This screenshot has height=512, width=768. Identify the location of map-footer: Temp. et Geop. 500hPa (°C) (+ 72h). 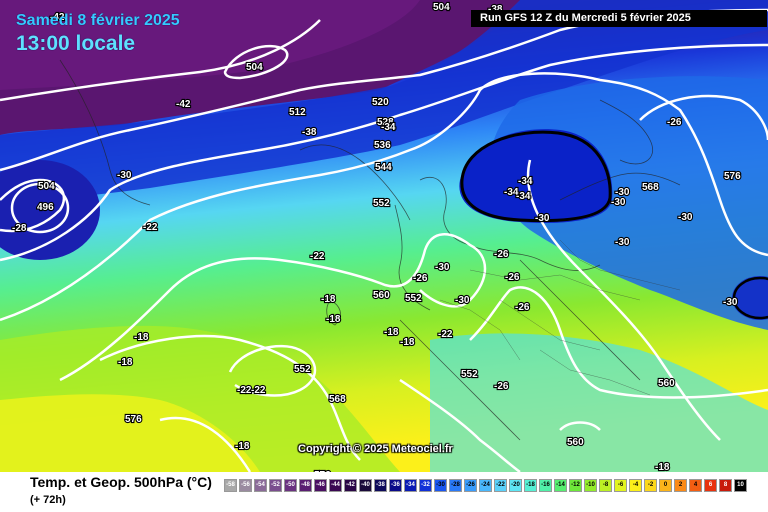
(384, 492).